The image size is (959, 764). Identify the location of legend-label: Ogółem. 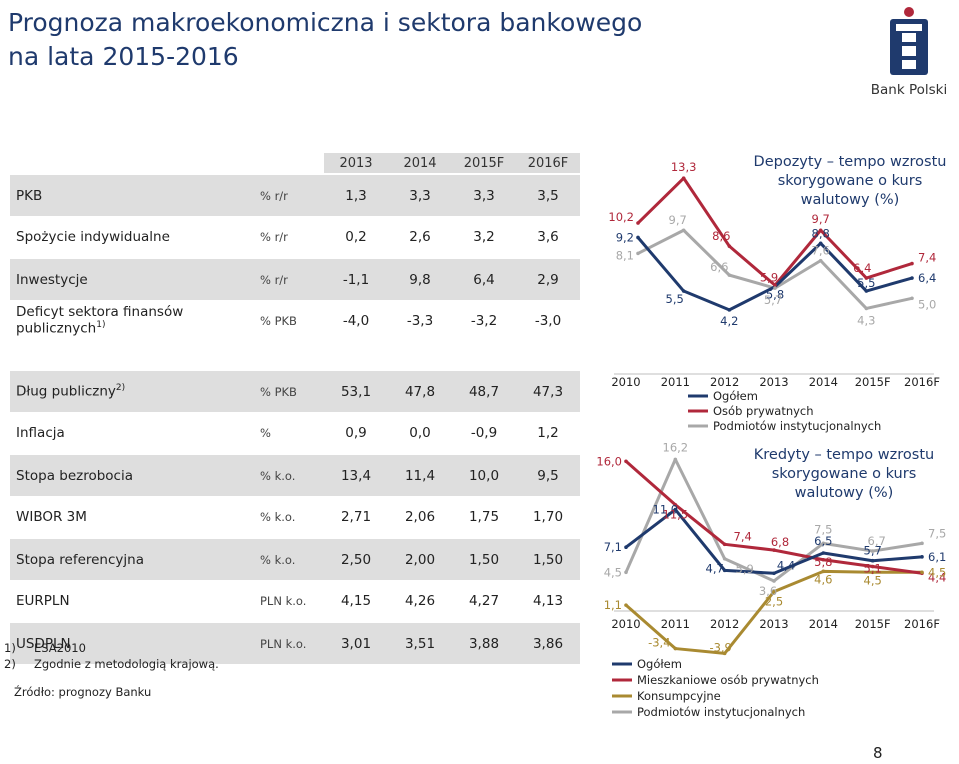
(735, 396).